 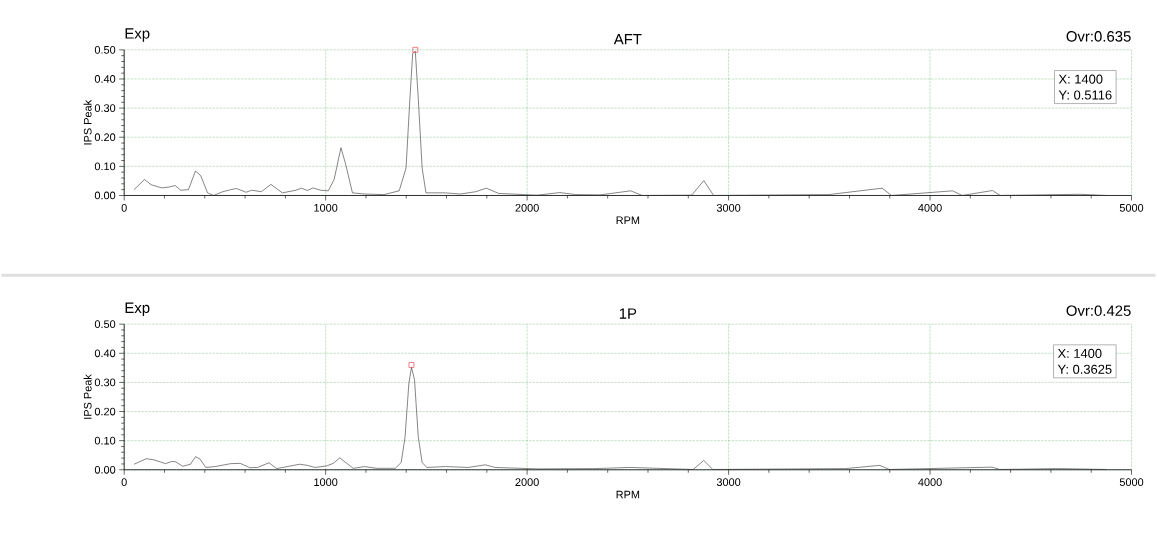 What do you see at coordinates (1085, 95) in the screenshot?
I see `annotation: Y: 0.5116` at bounding box center [1085, 95].